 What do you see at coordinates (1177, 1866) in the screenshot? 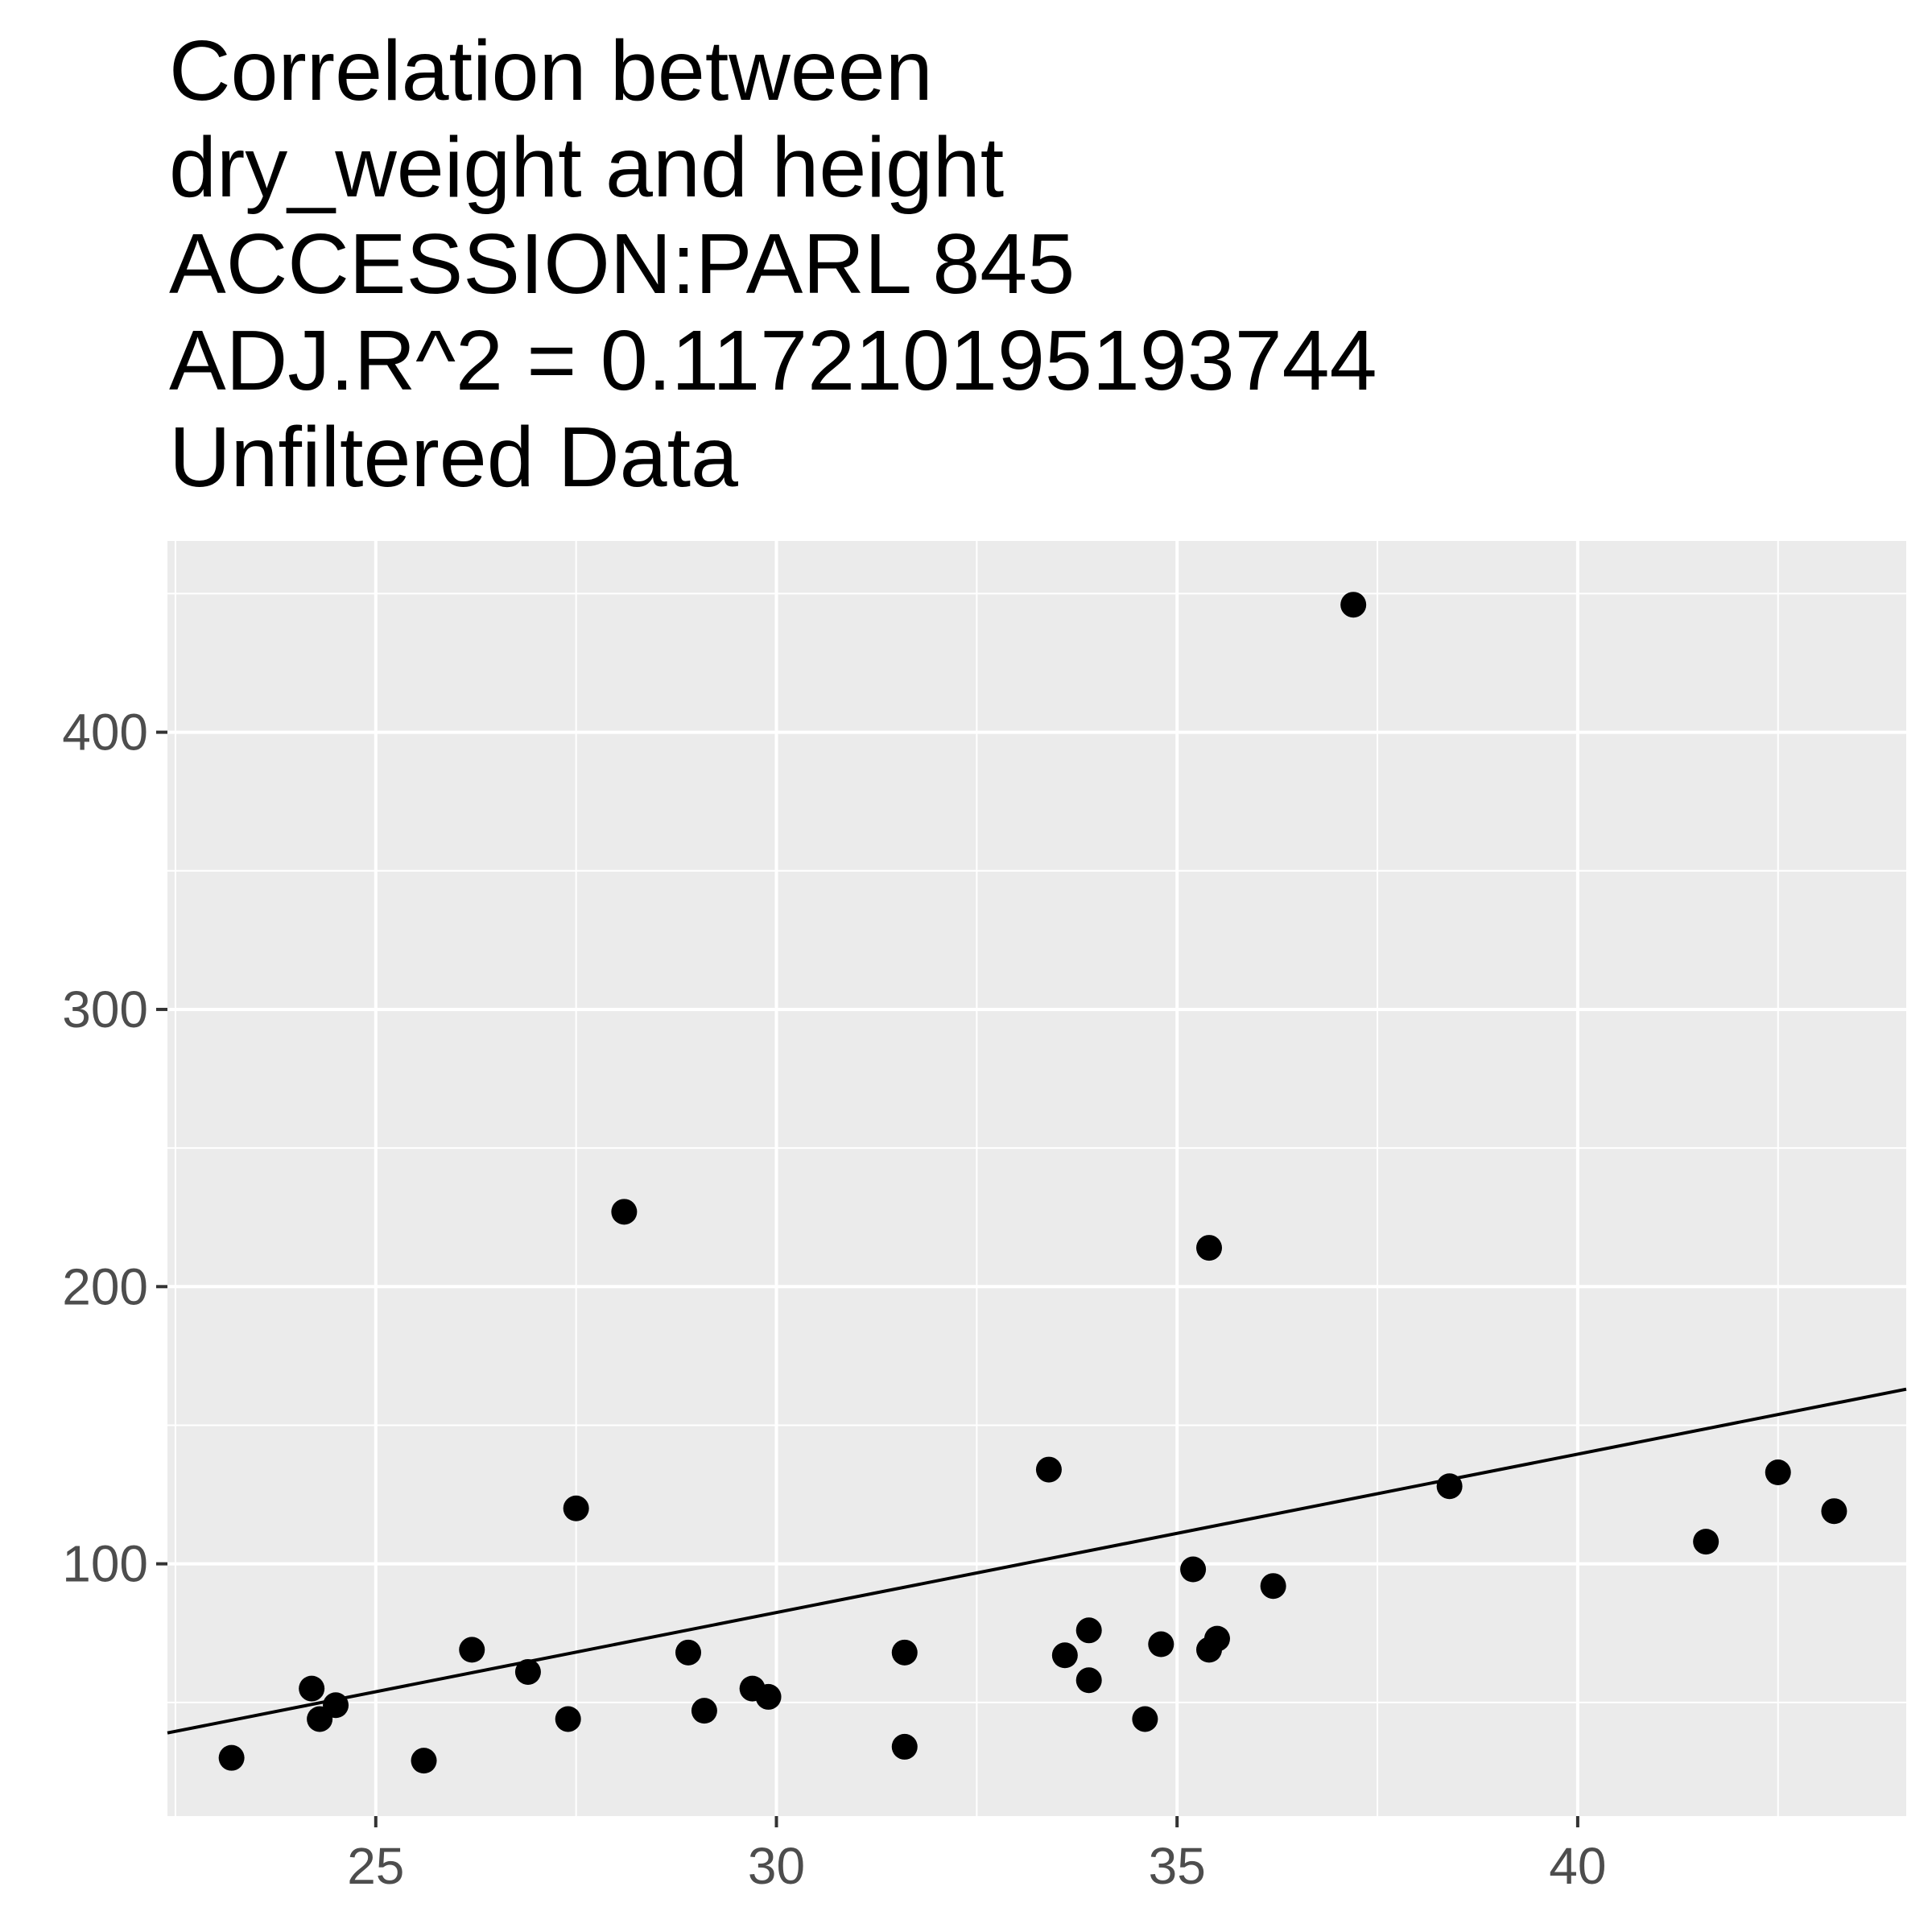
I see `x-tick-label: 35` at bounding box center [1177, 1866].